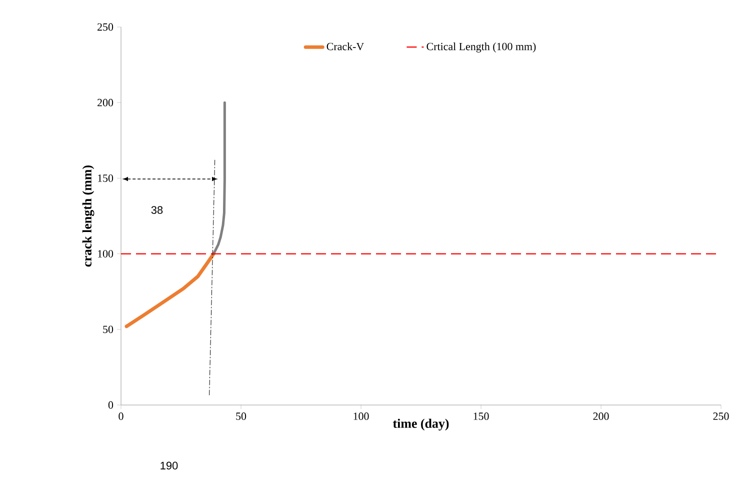 The image size is (748, 477). I want to click on x-tick-label: 50, so click(241, 416).